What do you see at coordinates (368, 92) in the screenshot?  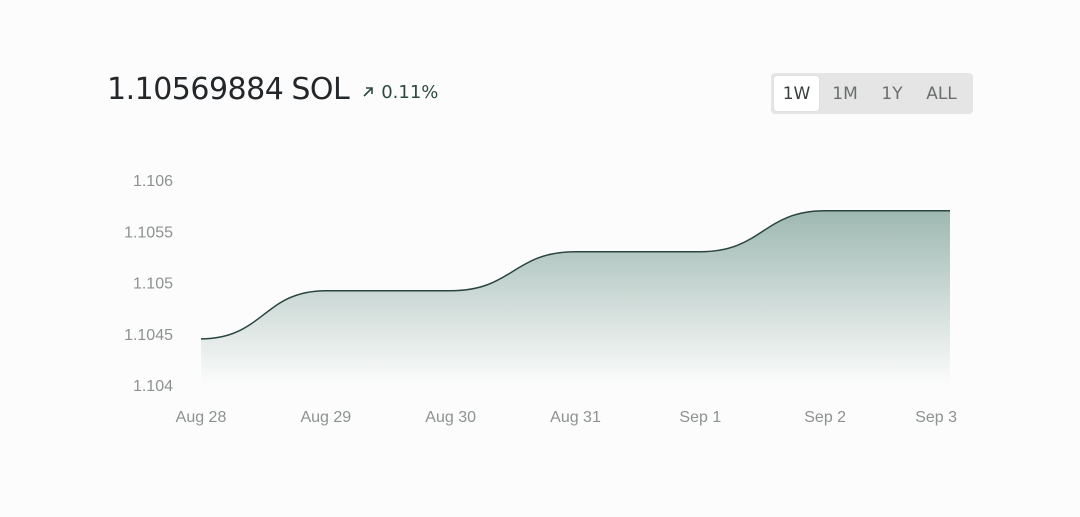 I see `arrow-up-right-icon` at bounding box center [368, 92].